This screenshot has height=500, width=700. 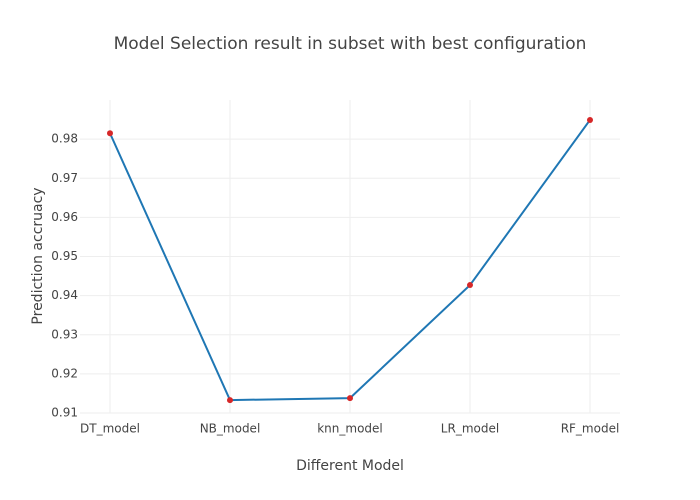 What do you see at coordinates (64, 256) in the screenshot?
I see `y-tick-label: 0.95` at bounding box center [64, 256].